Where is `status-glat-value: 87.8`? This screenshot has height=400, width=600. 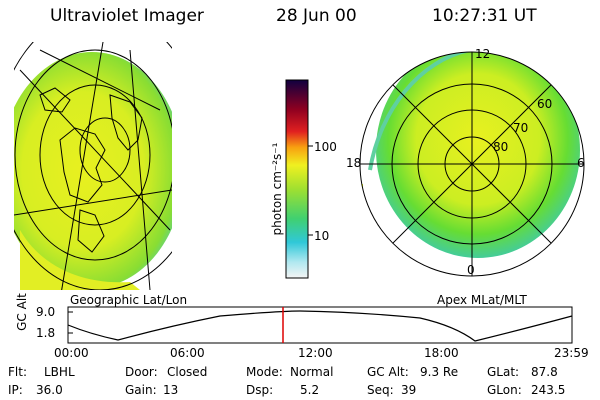 status-glat-value: 87.8 is located at coordinates (544, 372).